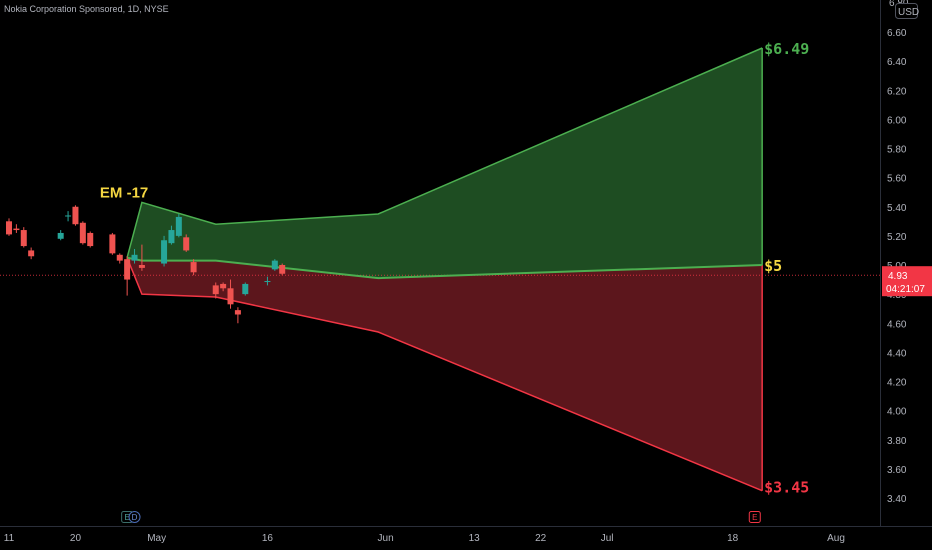 This screenshot has height=550, width=932. What do you see at coordinates (786, 488) in the screenshot?
I see `lower-bound-label: $3.45` at bounding box center [786, 488].